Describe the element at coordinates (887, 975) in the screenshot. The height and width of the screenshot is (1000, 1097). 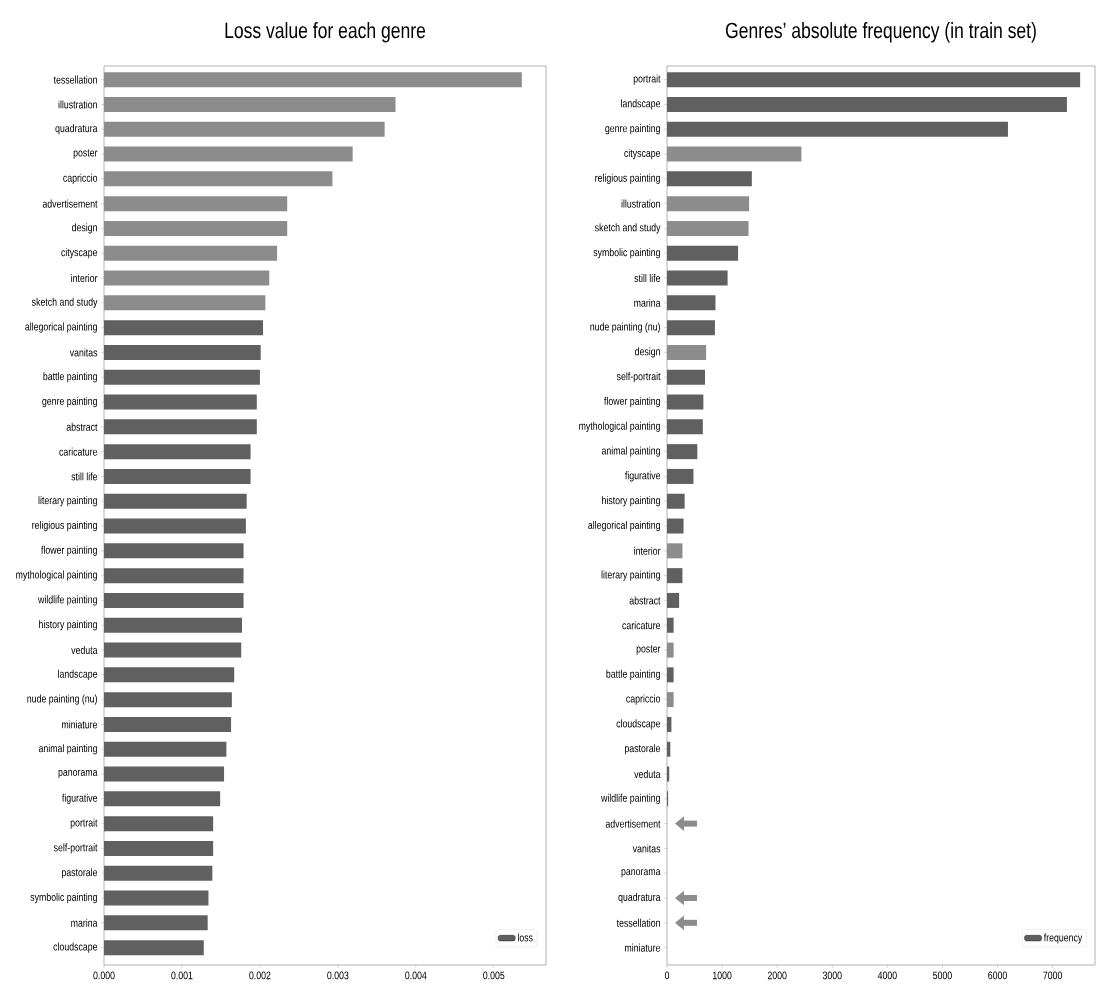
I see `x-tick-label: 4000` at that location.